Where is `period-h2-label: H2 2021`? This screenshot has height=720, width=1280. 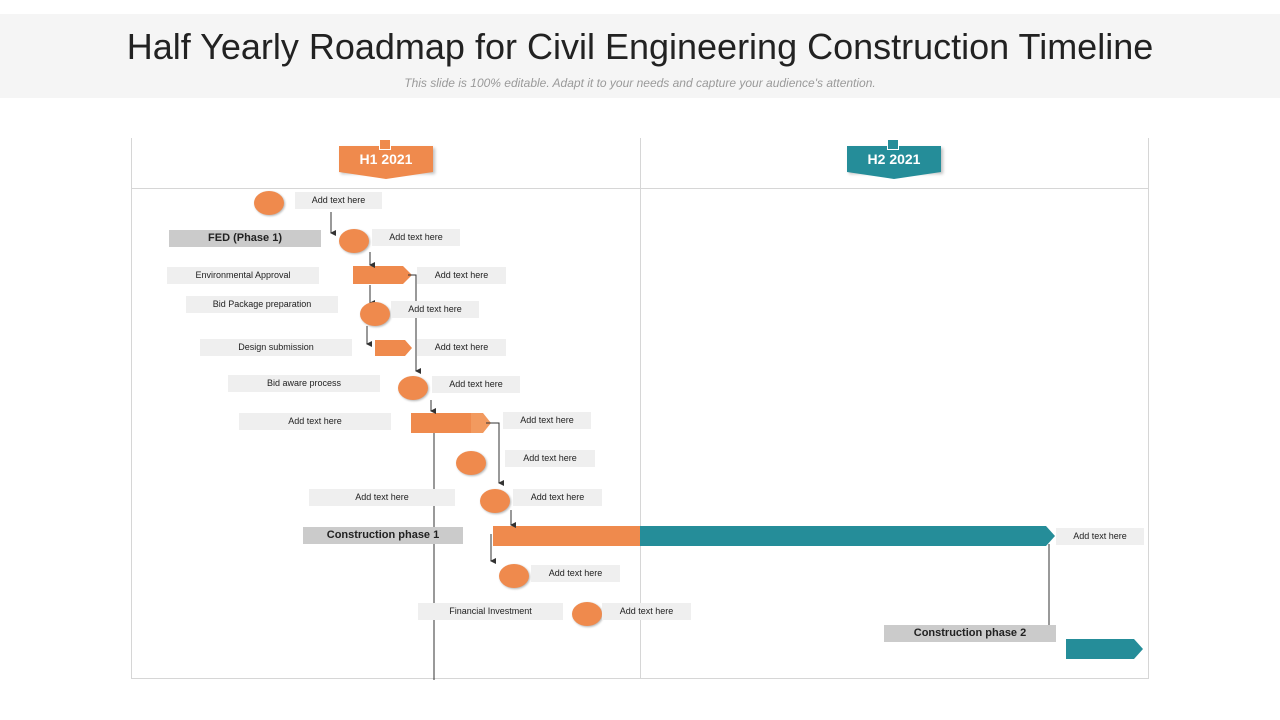
period-h2-label: H2 2021 is located at coordinates (894, 159).